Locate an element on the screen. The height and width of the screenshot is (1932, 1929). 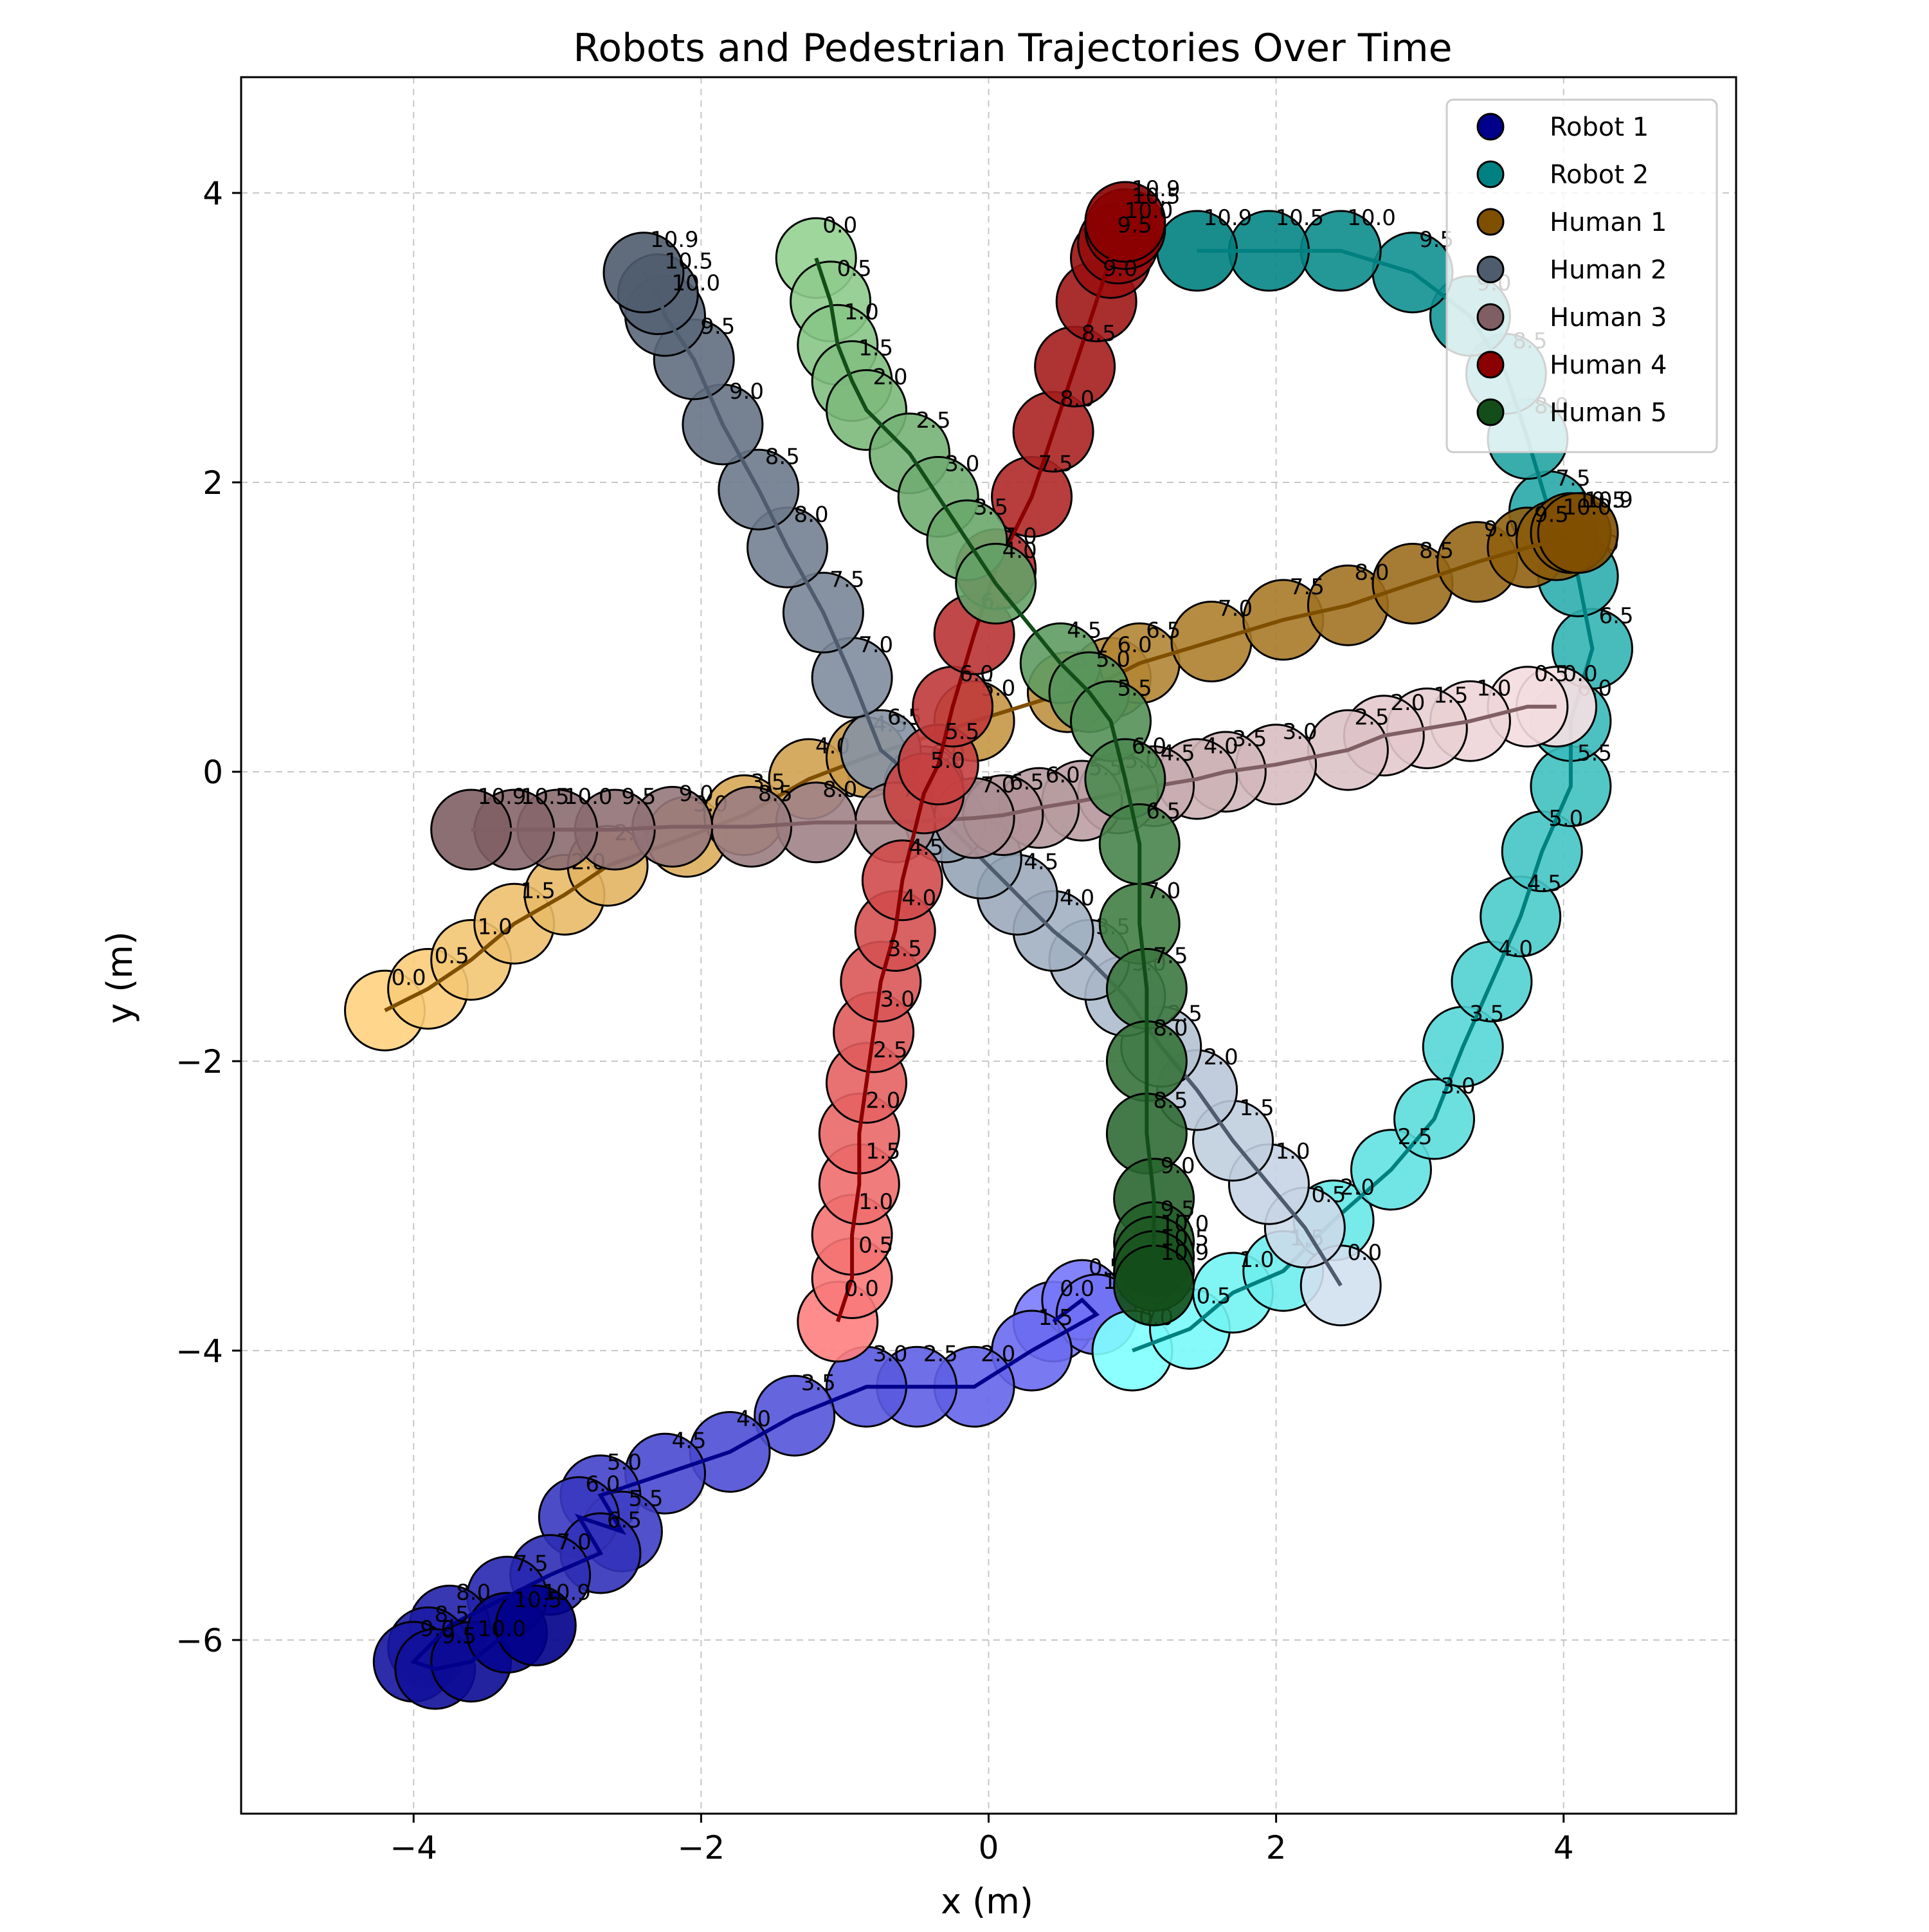
legend-label: Human 1 is located at coordinates (1609, 223).